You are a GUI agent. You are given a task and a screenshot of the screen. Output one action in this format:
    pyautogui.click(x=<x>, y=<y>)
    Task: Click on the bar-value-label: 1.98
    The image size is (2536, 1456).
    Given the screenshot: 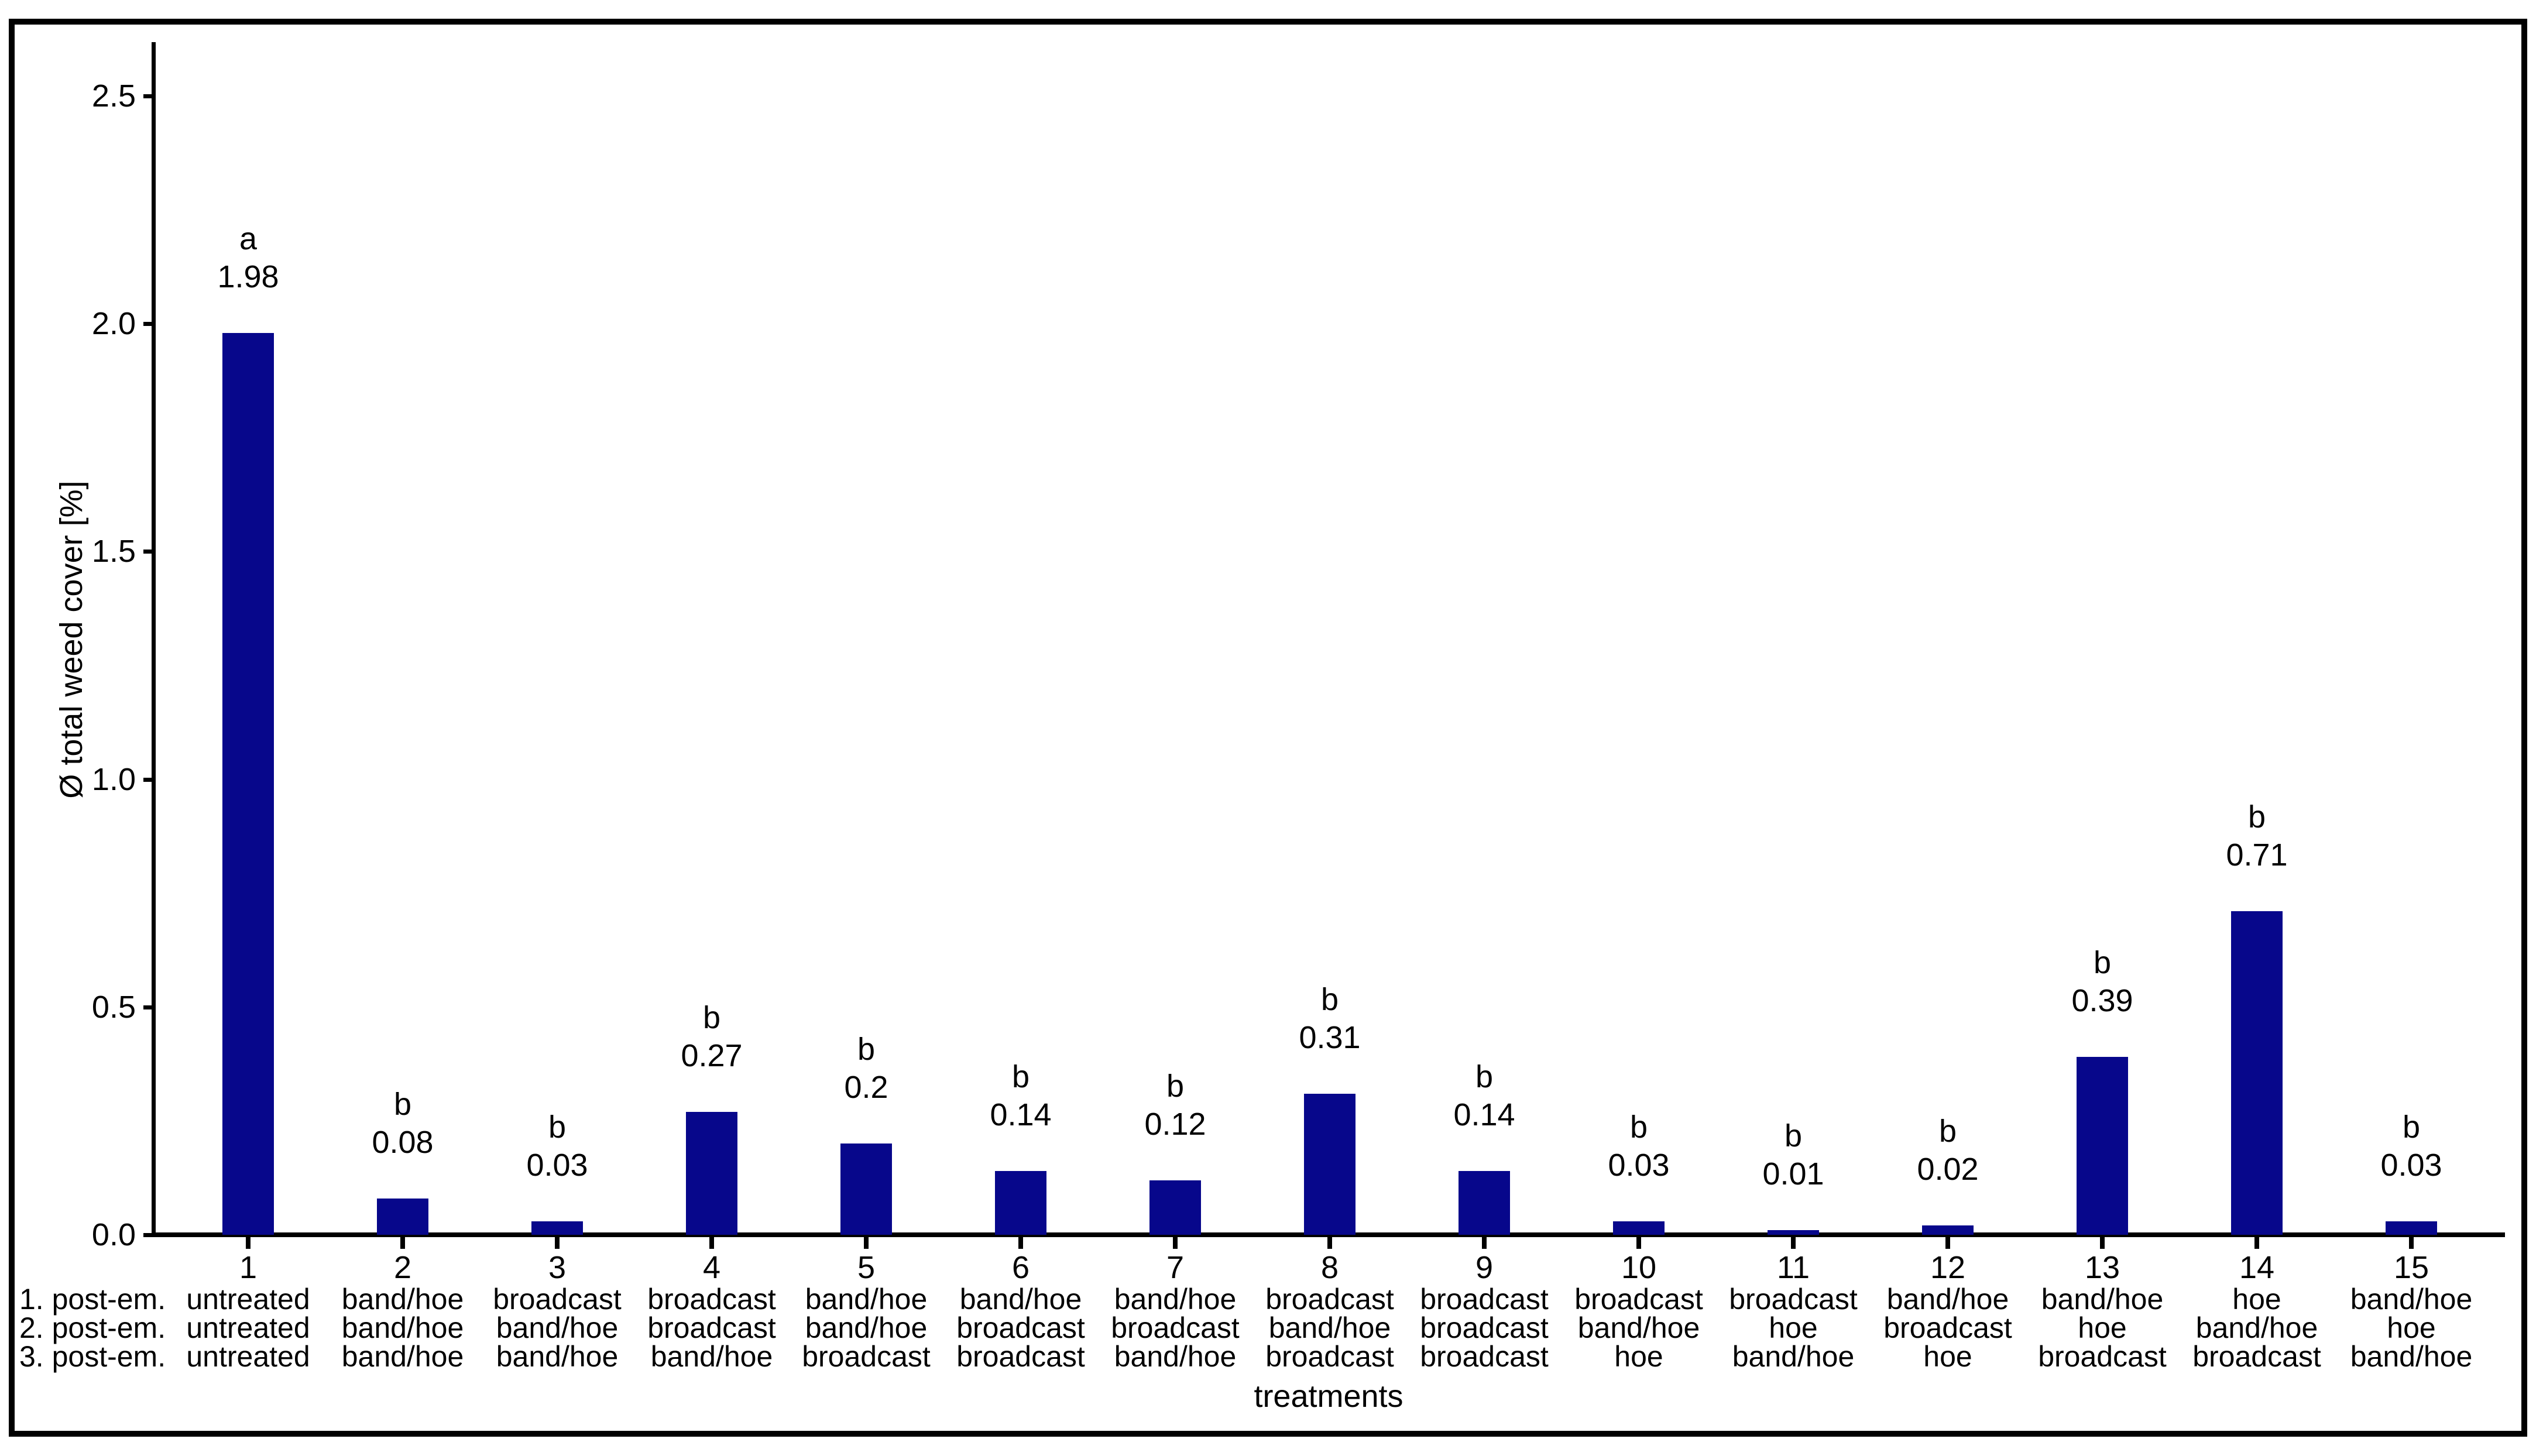 What is the action you would take?
    pyautogui.click(x=248, y=276)
    